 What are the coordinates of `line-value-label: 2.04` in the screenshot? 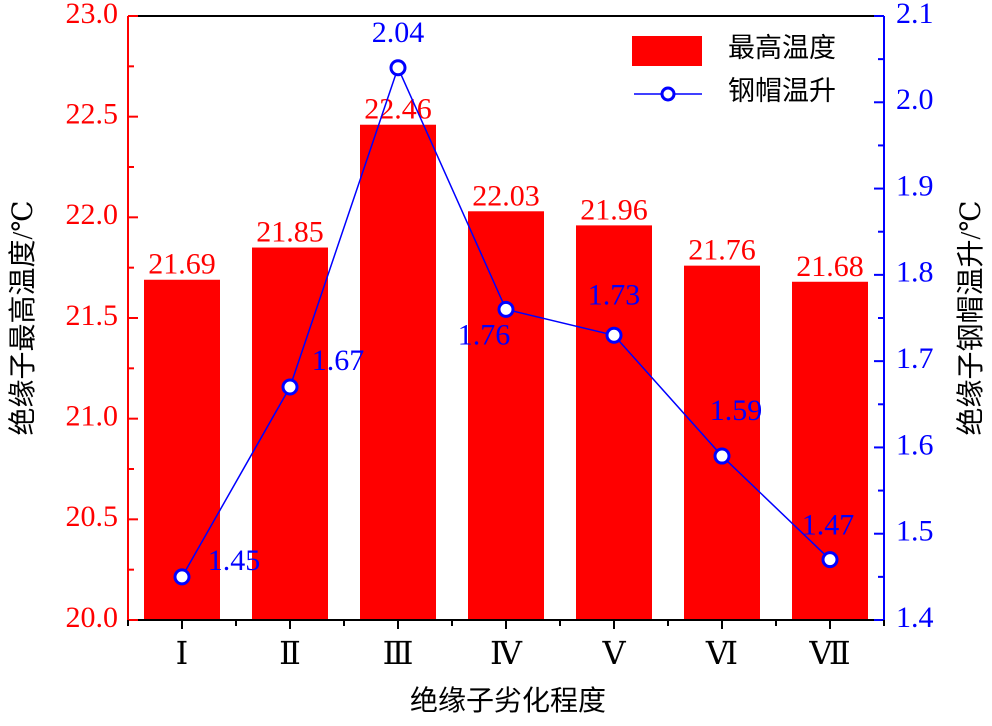 It's located at (398, 32).